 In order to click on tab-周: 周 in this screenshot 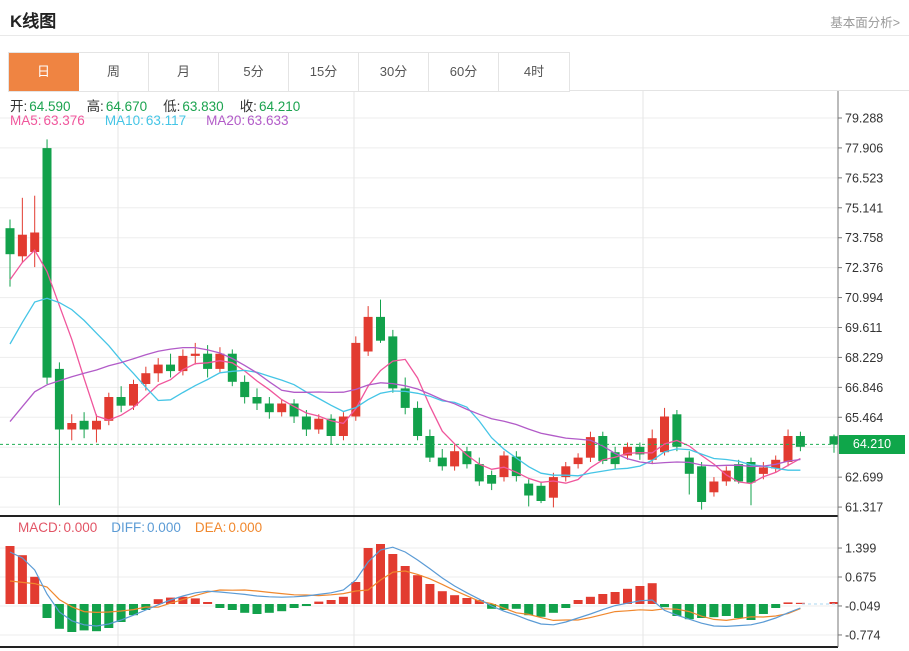, I will do `click(114, 72)`.